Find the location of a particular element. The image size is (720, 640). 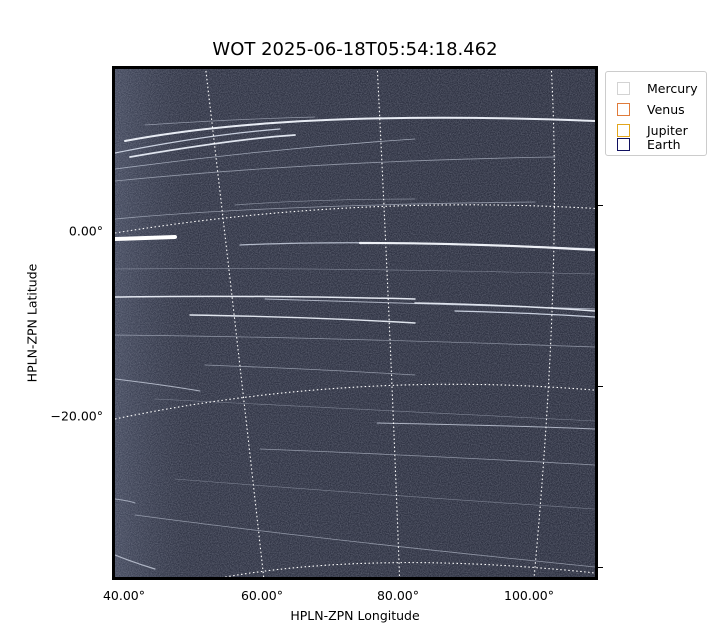

figure-title: WOT 2025-06-18T05:54:18.462 is located at coordinates (355, 49).